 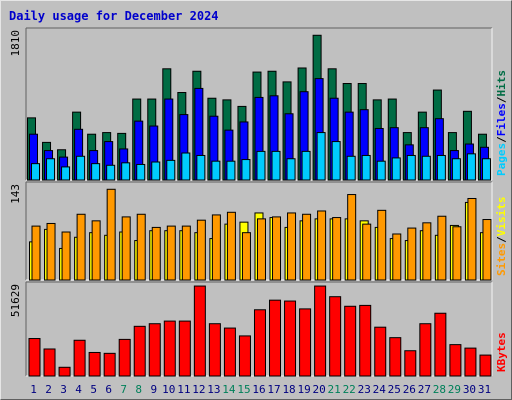 I want to click on panel-3-ymax-label: 51629, so click(x=15, y=300).